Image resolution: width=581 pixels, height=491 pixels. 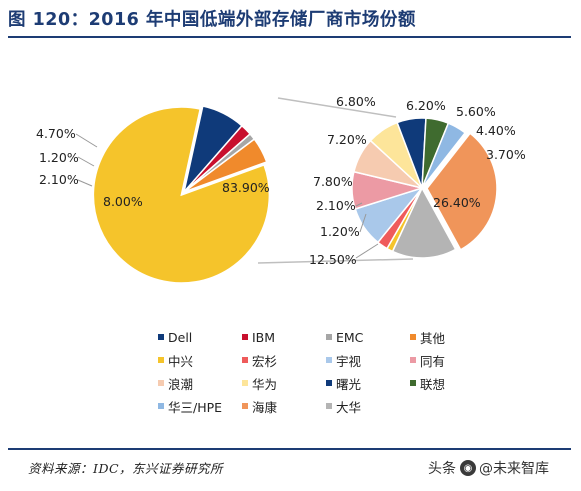 I want to click on sub-data-label-3: 2.10%, so click(x=336, y=205).